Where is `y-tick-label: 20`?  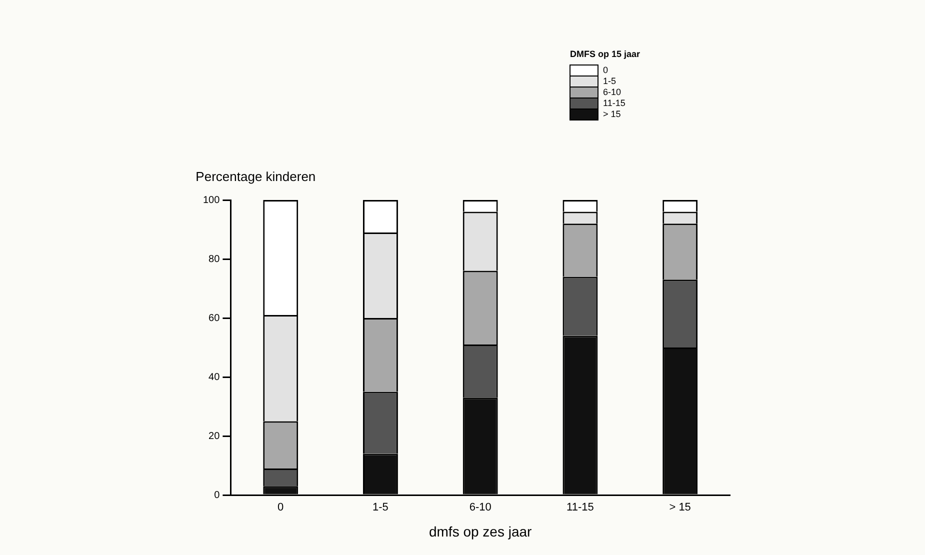 y-tick-label: 20 is located at coordinates (214, 436).